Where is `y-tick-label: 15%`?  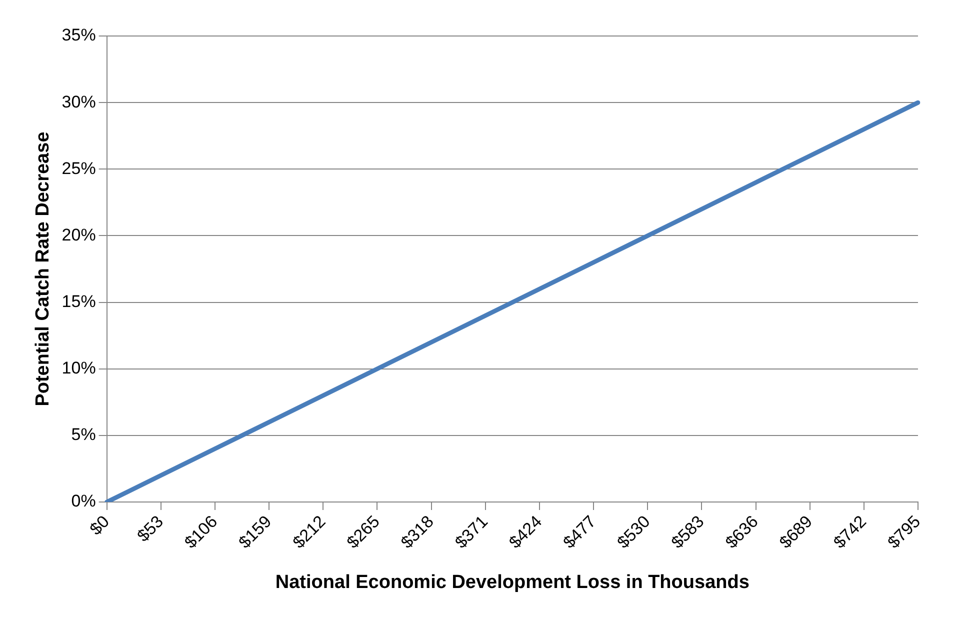
y-tick-label: 15% is located at coordinates (79, 301).